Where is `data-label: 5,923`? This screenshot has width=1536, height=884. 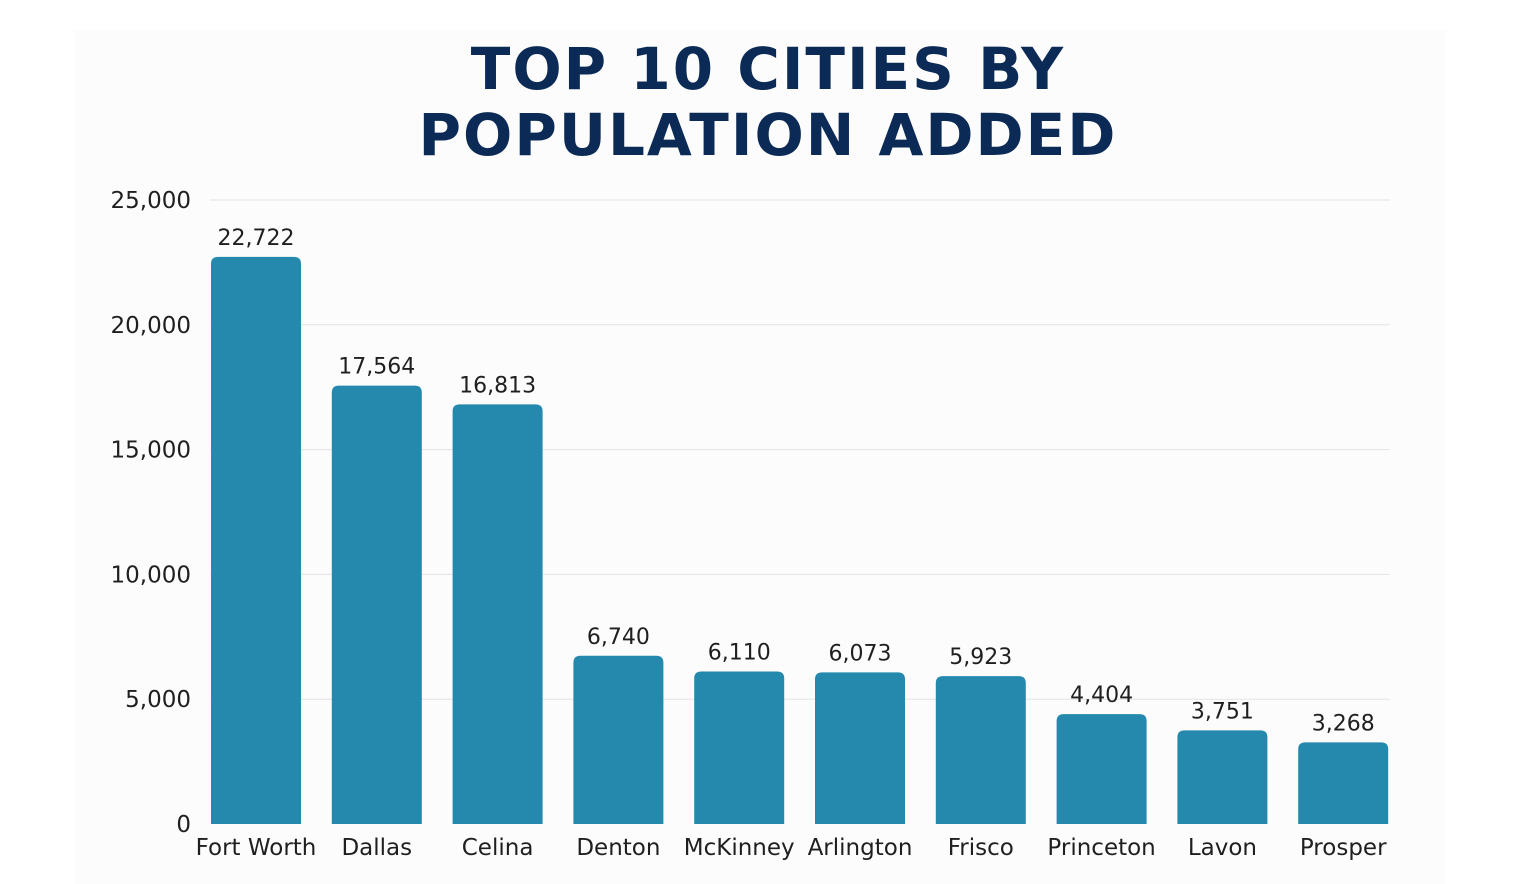 data-label: 5,923 is located at coordinates (980, 657).